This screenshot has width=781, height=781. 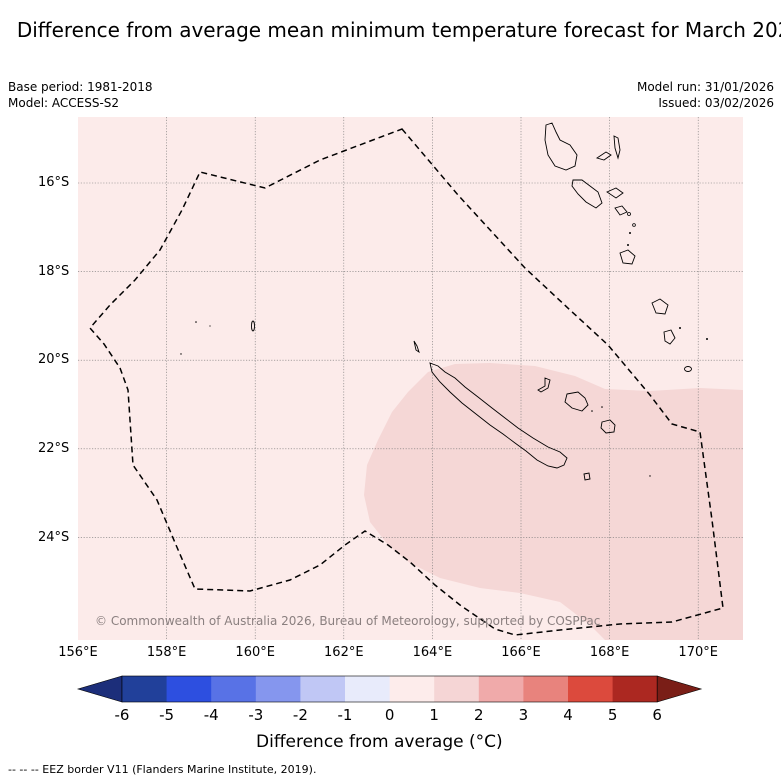 What do you see at coordinates (256, 715) in the screenshot?
I see `colorbar-tick-label: -3` at bounding box center [256, 715].